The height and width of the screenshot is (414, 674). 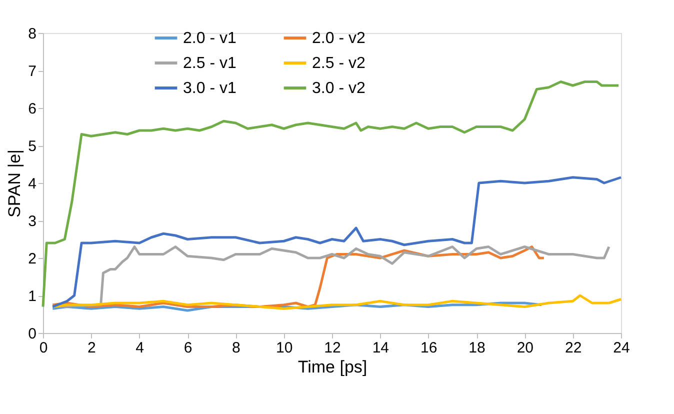 What do you see at coordinates (32, 221) in the screenshot?
I see `y-tick-label: 3` at bounding box center [32, 221].